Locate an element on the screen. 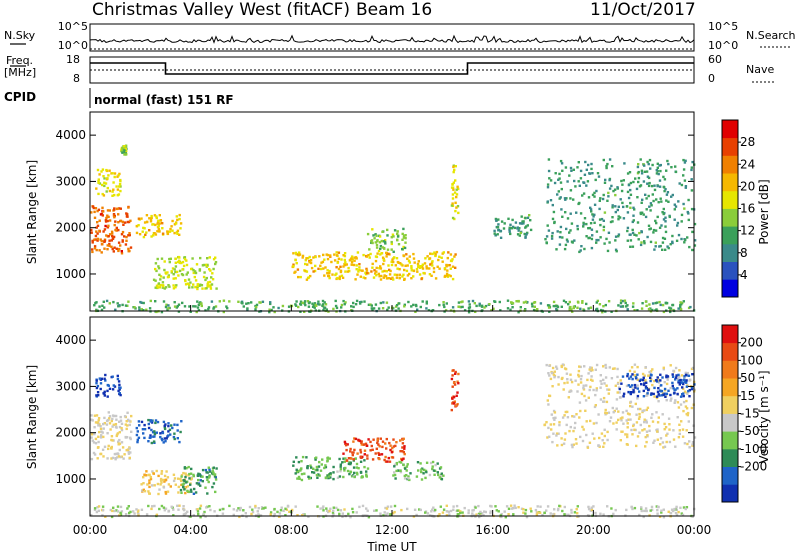 The height and width of the screenshot is (554, 800). velocity-colorbar: 200 100 50 15 -15 -50 -100 -200 is located at coordinates (744, 413).